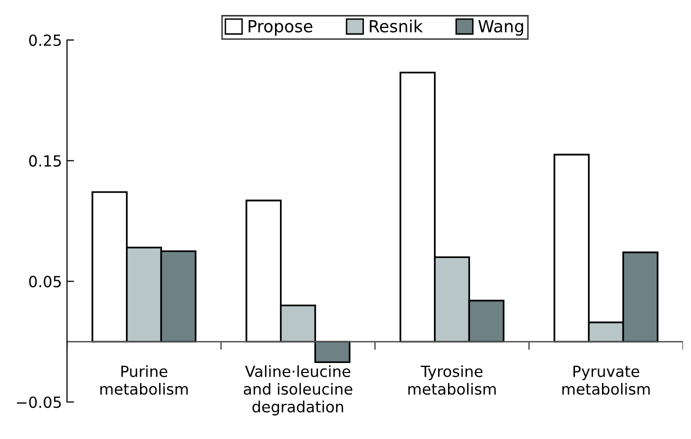 This screenshot has width=691, height=439. What do you see at coordinates (501, 28) in the screenshot?
I see `legend-label: Wang` at bounding box center [501, 28].